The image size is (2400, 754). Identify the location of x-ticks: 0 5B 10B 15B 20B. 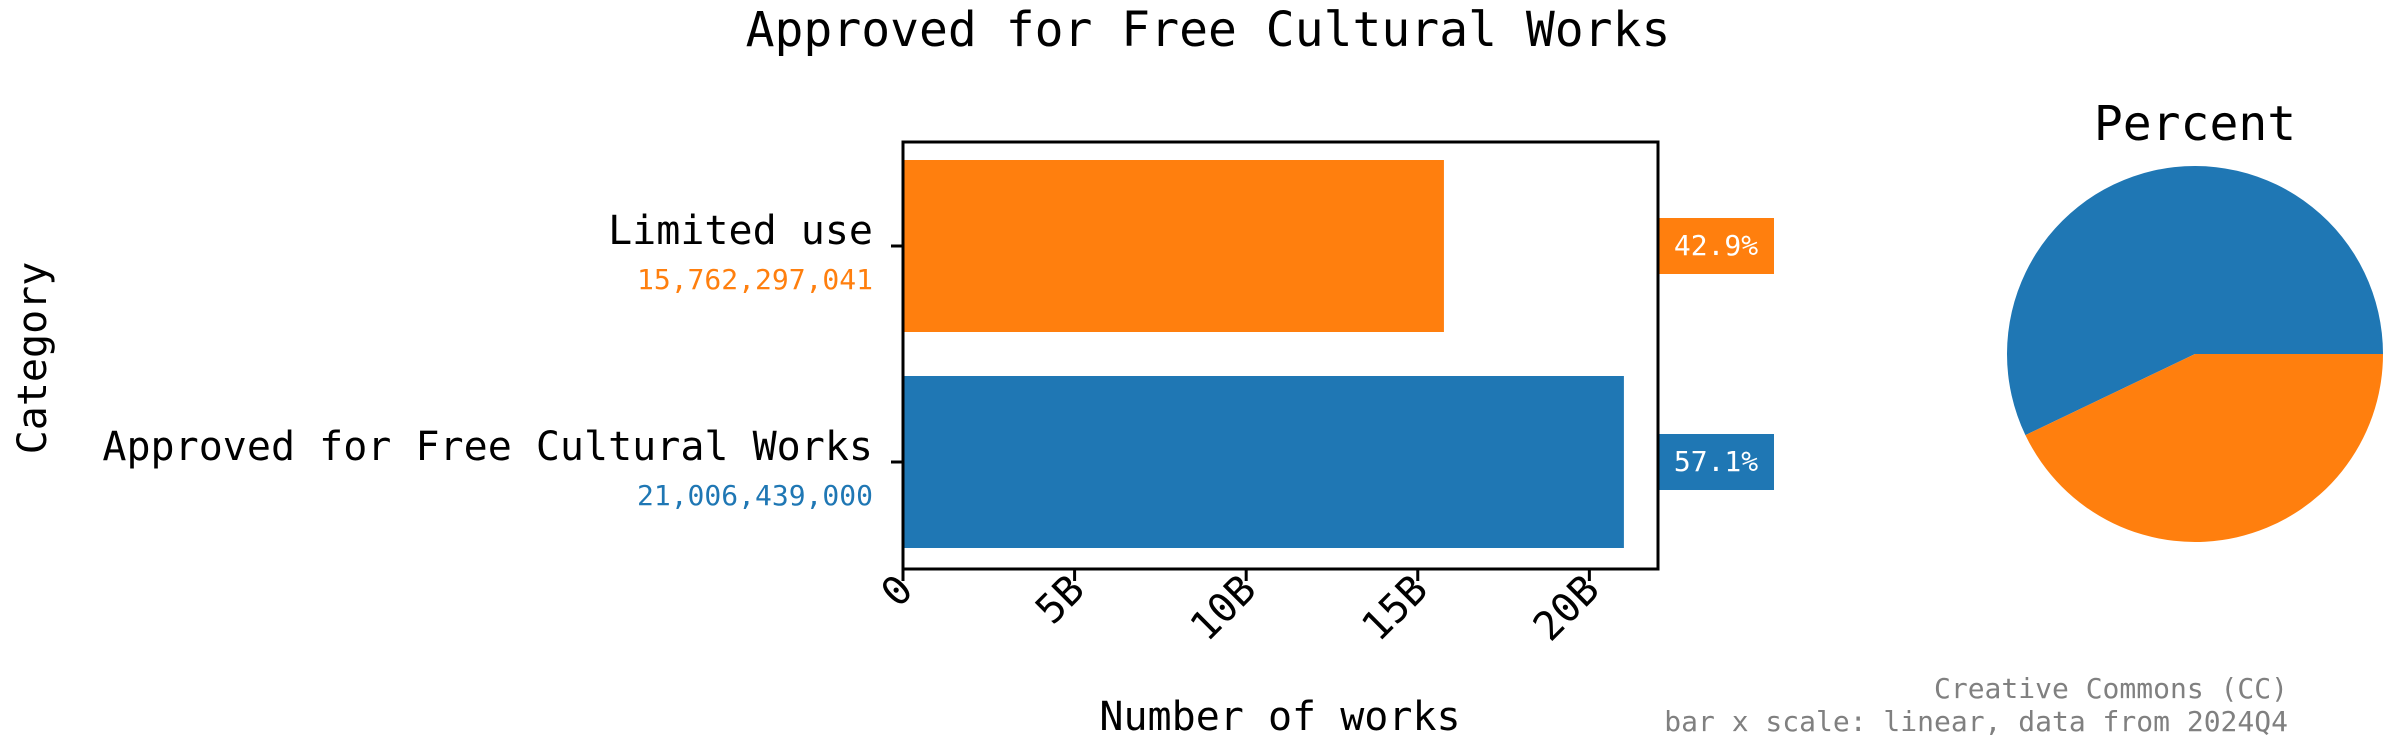
(1241, 609).